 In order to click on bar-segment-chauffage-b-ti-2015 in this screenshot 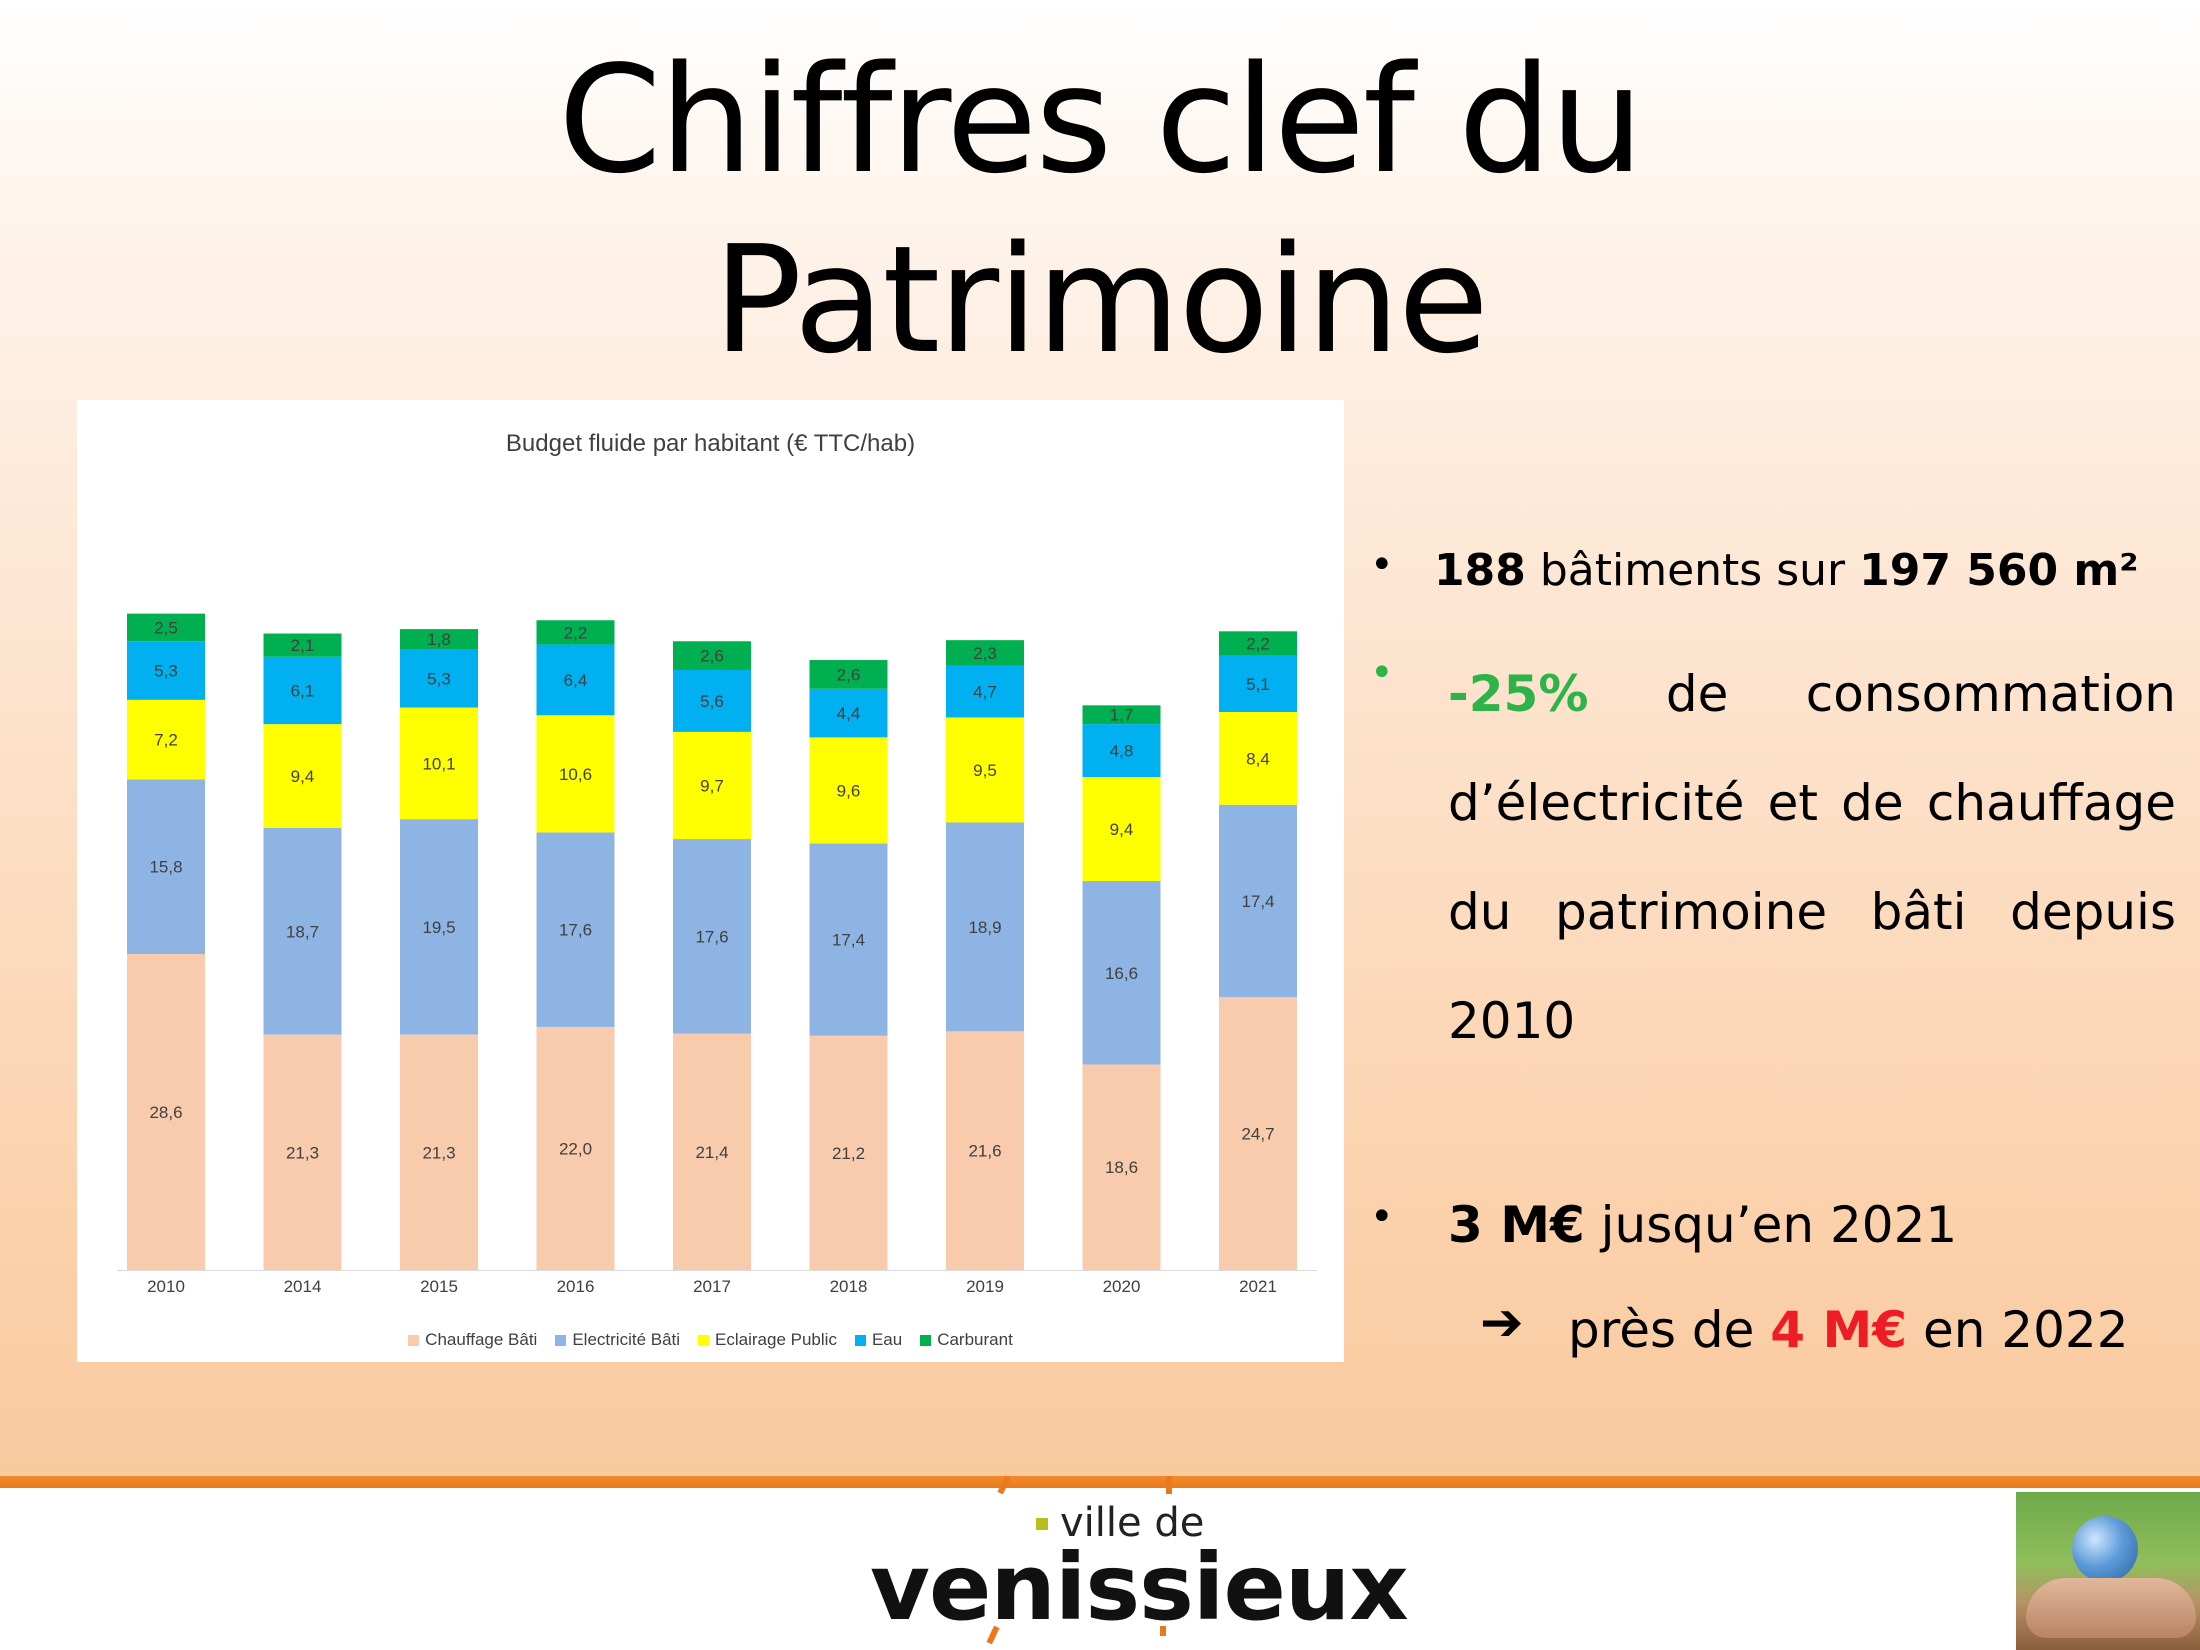, I will do `click(439, 1152)`.